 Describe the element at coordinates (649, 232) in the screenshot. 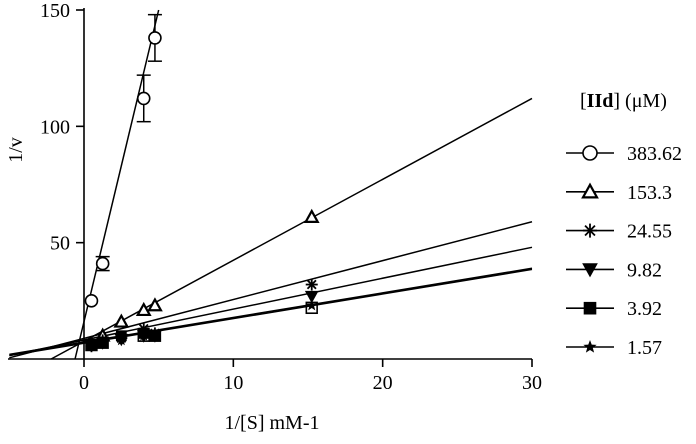

I see `legend-label: 24.55` at that location.